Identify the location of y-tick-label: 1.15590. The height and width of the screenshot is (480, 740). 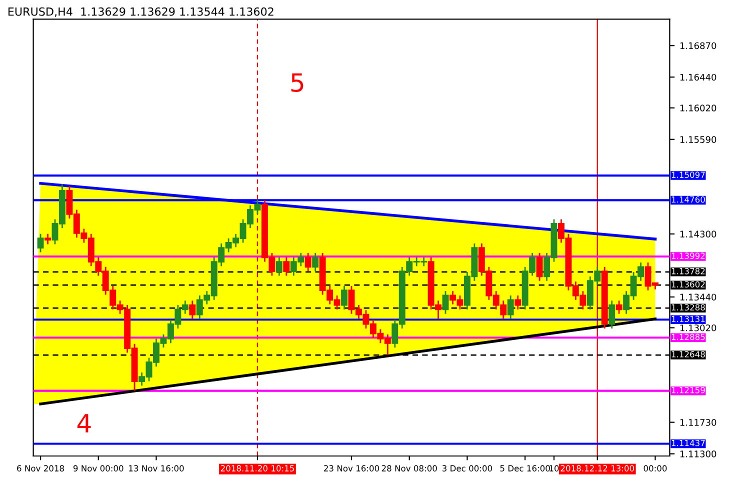
(698, 139).